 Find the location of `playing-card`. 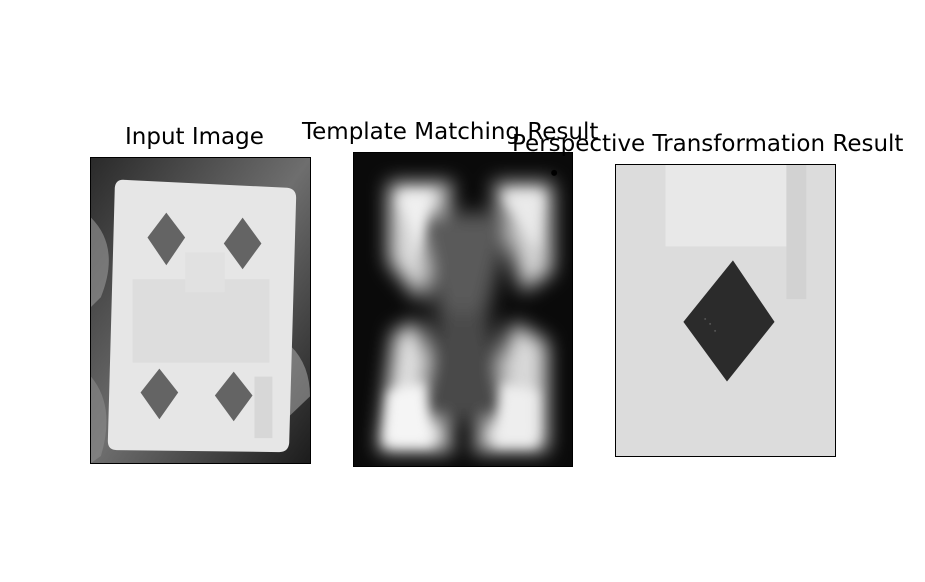

playing-card is located at coordinates (202, 316).